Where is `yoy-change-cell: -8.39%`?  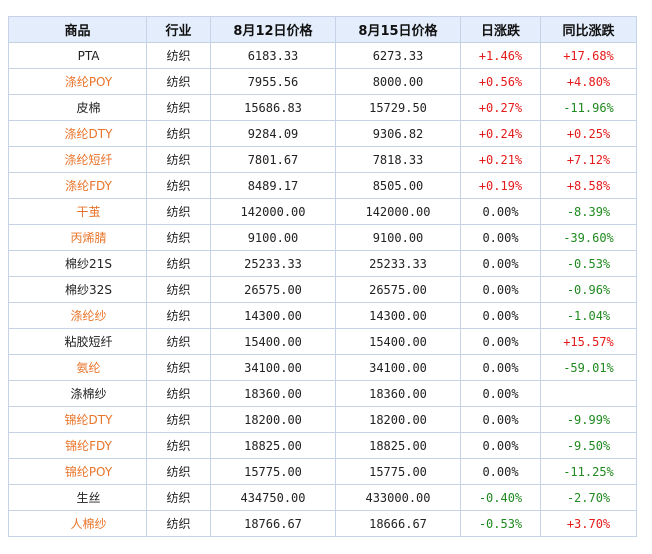 yoy-change-cell: -8.39% is located at coordinates (588, 211).